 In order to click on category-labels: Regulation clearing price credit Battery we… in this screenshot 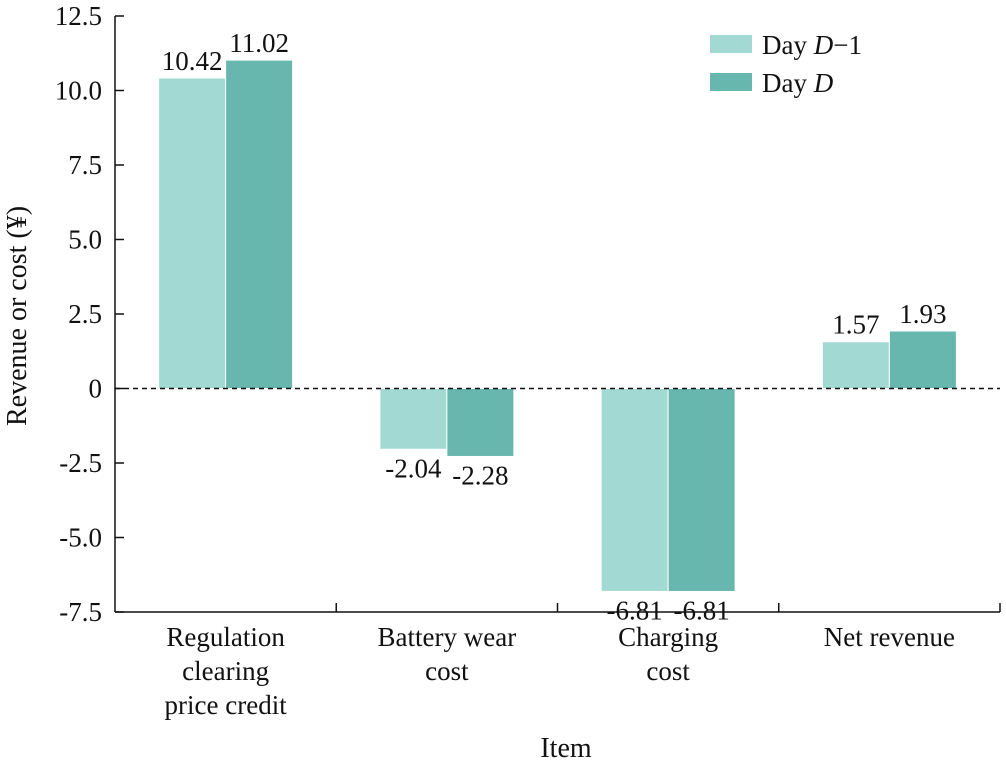, I will do `click(560, 671)`.